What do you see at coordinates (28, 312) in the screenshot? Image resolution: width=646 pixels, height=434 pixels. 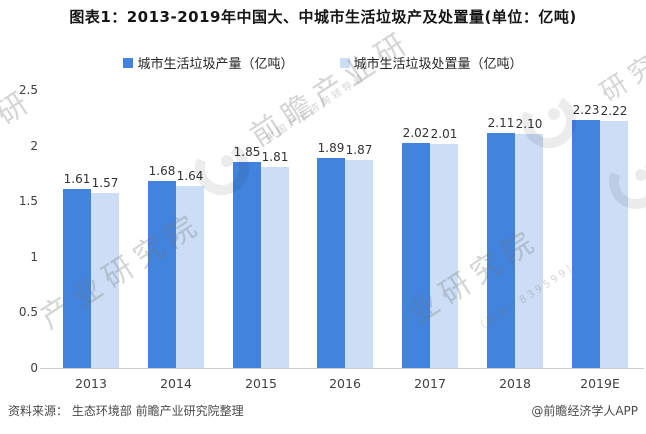 I see `y-axis-tick-label: 0.5` at bounding box center [28, 312].